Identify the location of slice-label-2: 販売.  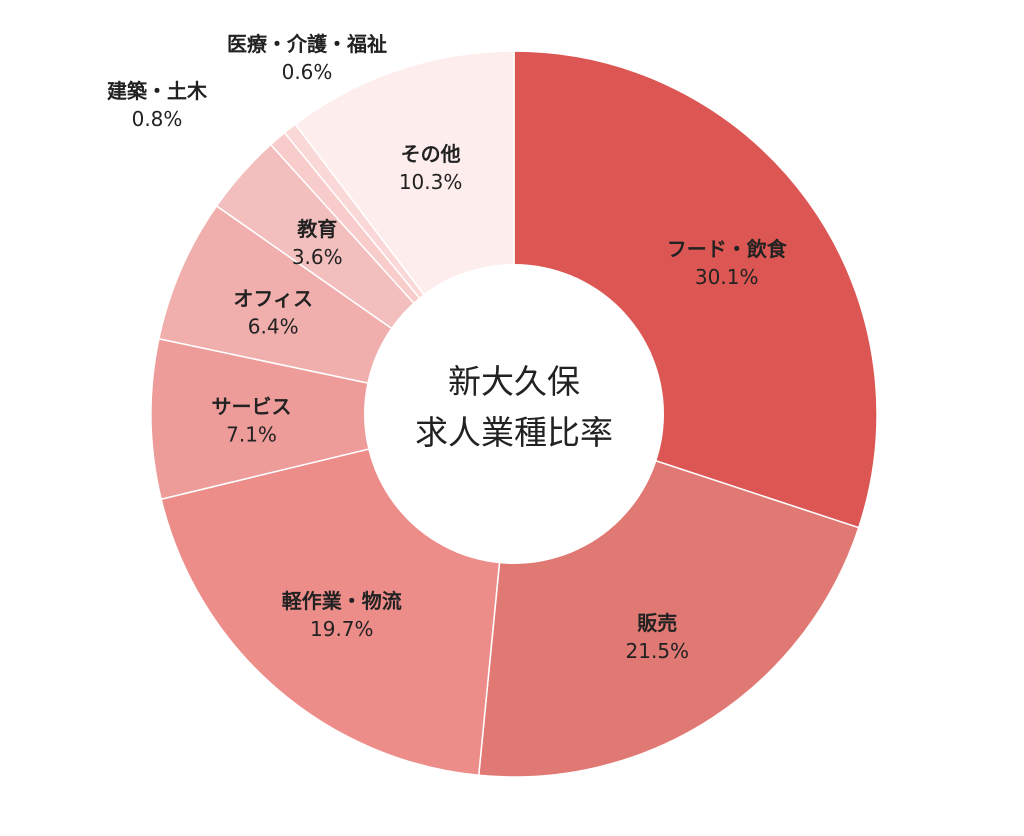
(657, 623).